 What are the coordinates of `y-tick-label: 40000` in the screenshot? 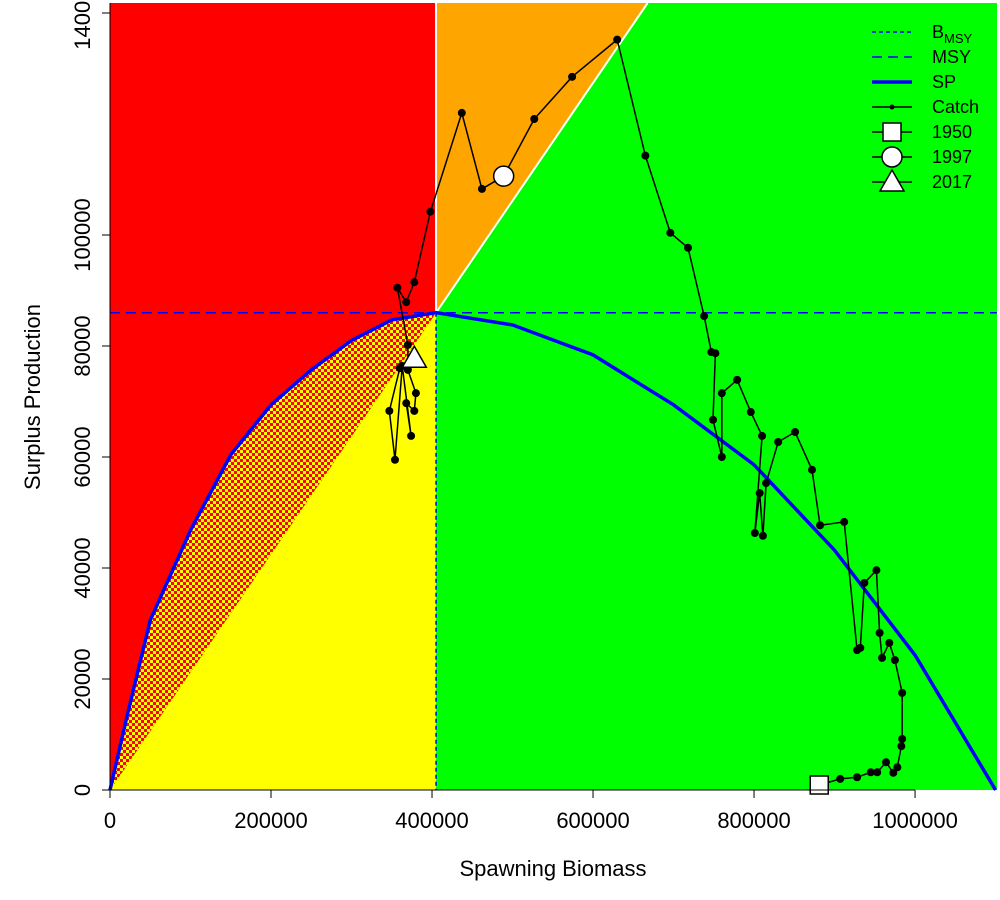 It's located at (82, 567).